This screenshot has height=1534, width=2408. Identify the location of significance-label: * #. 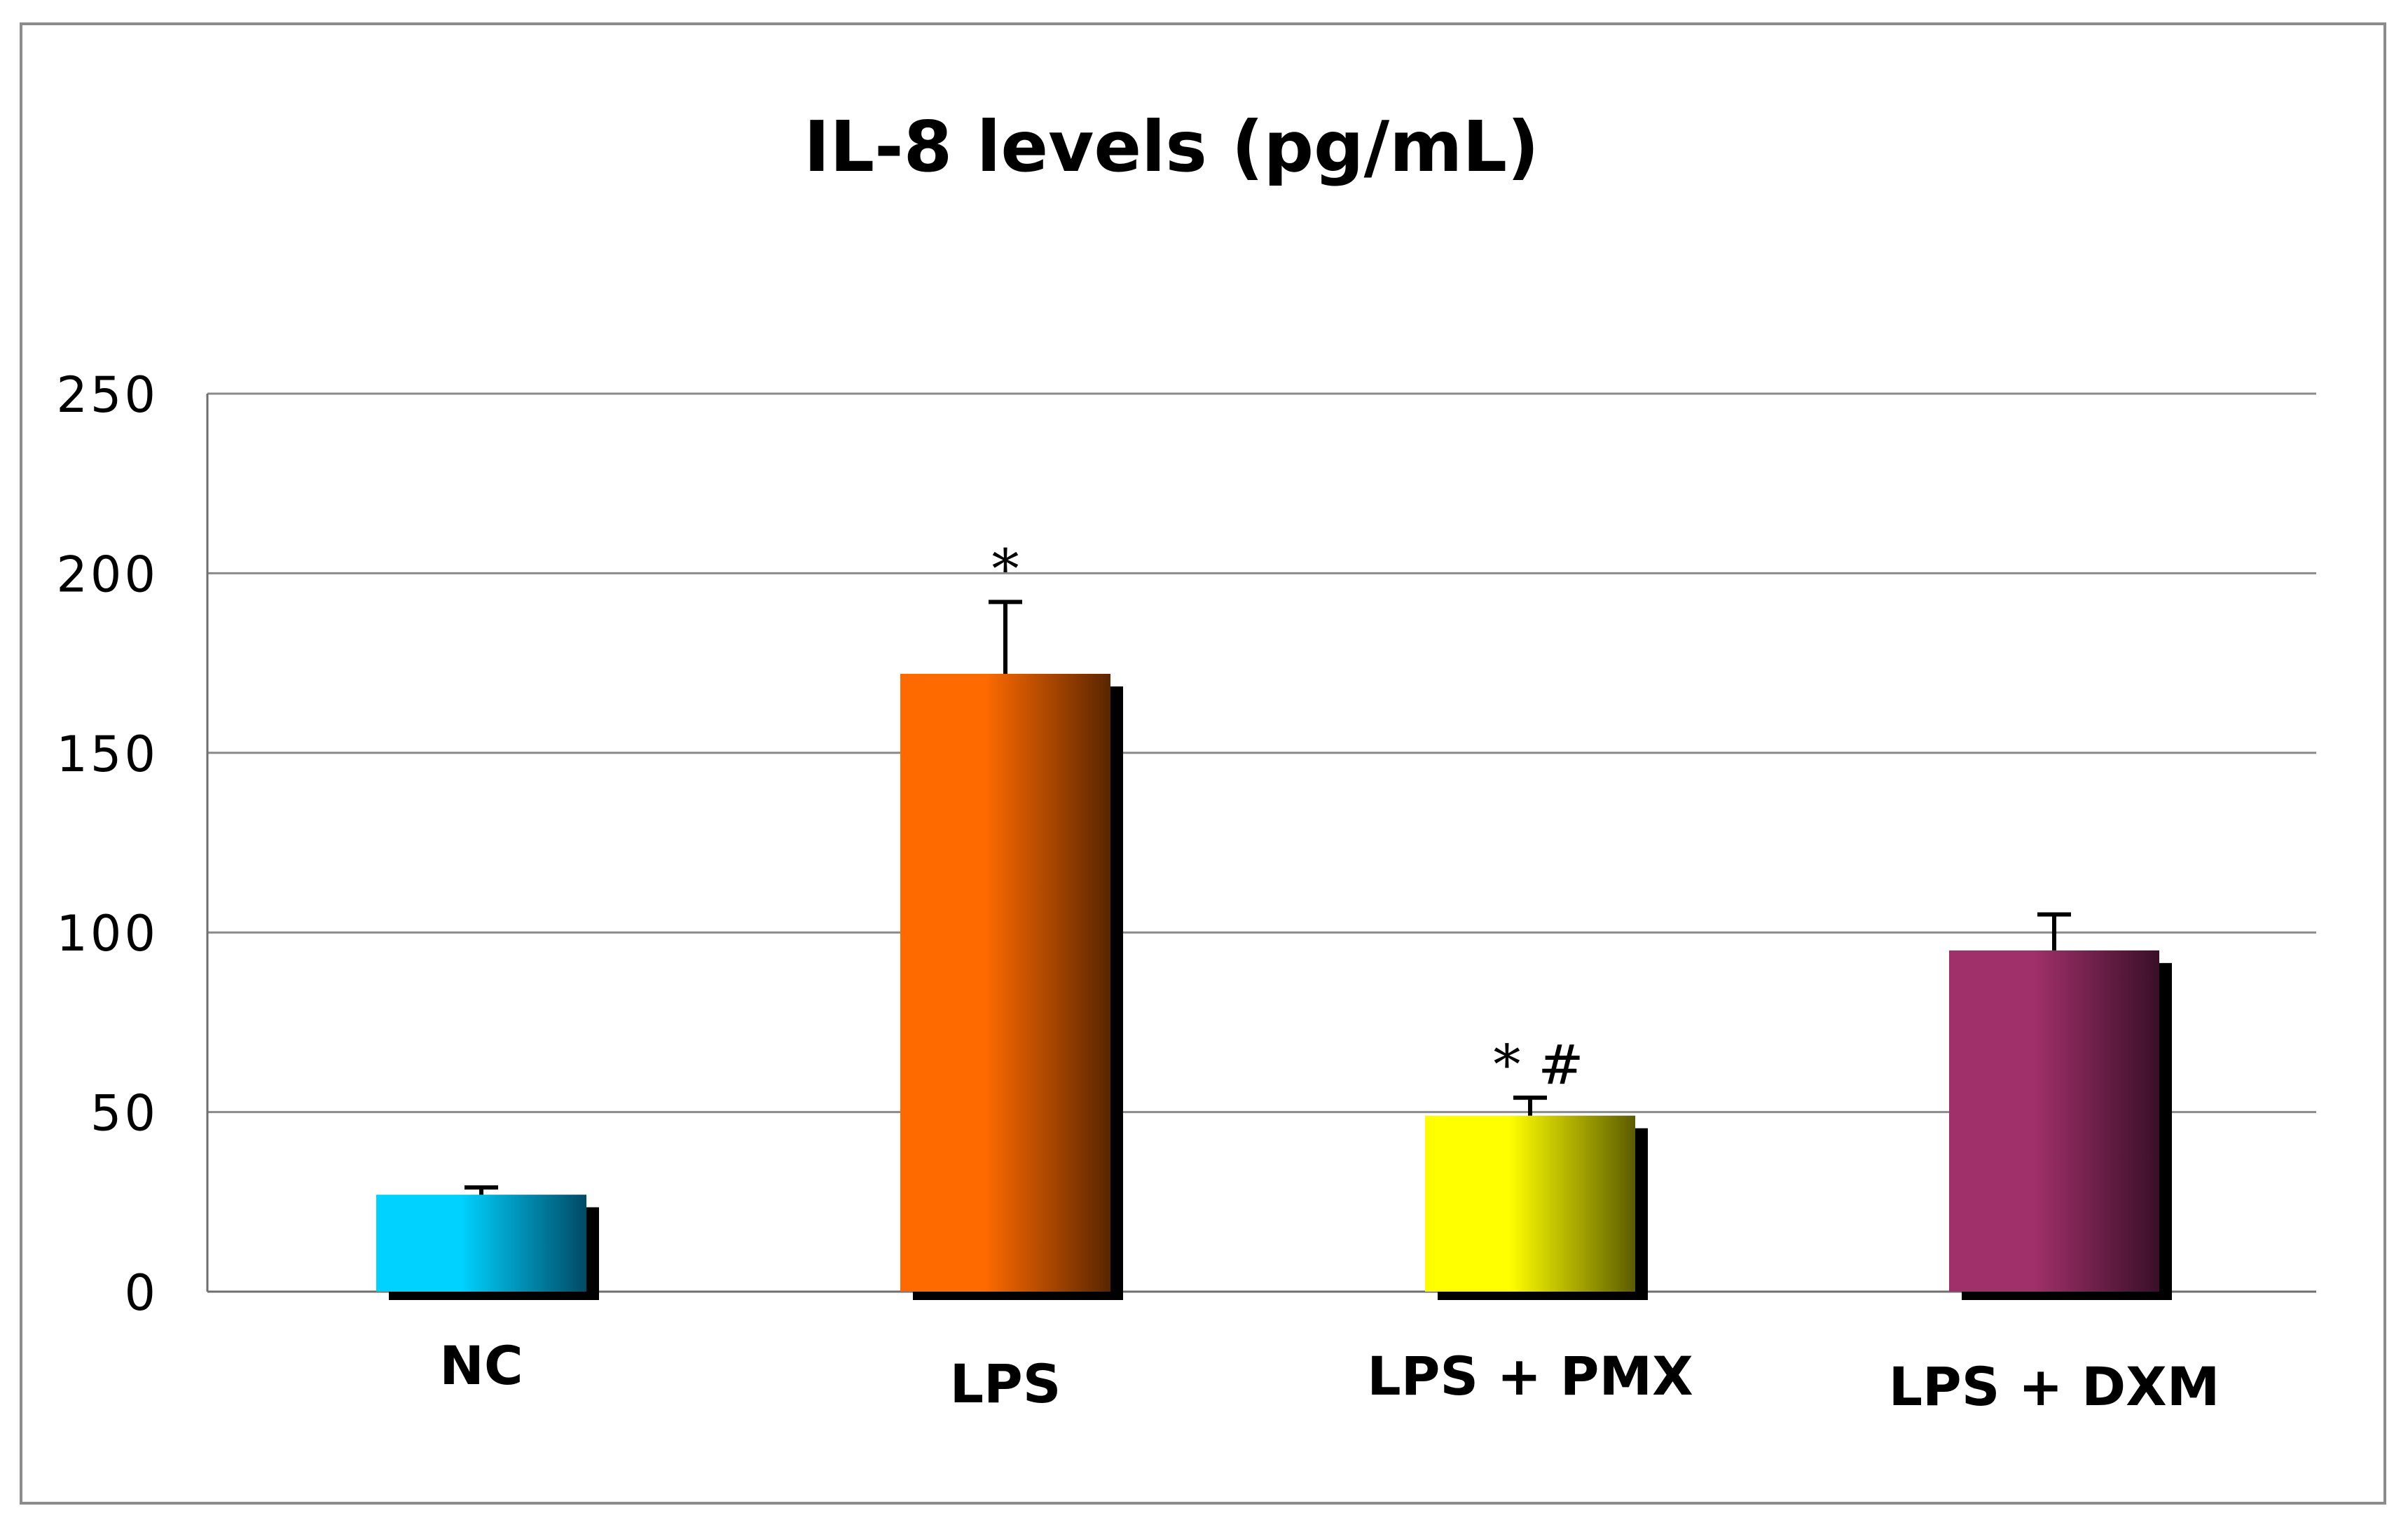
(1538, 1065).